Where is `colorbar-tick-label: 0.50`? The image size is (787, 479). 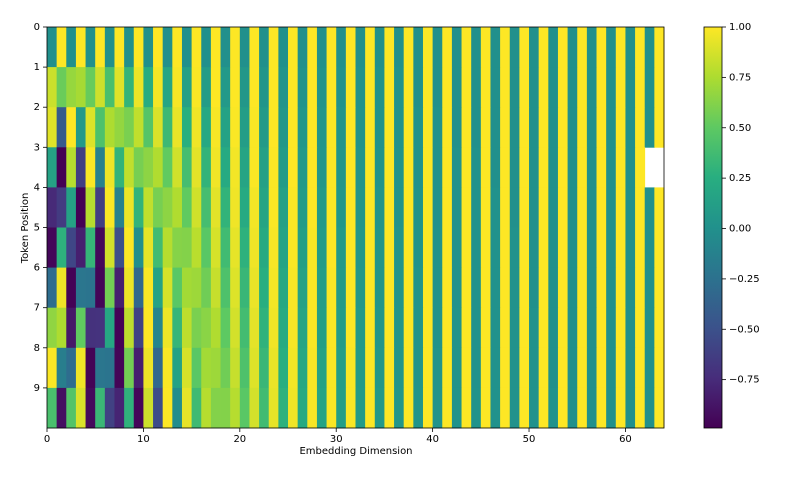
colorbar-tick-label: 0.50 is located at coordinates (740, 128).